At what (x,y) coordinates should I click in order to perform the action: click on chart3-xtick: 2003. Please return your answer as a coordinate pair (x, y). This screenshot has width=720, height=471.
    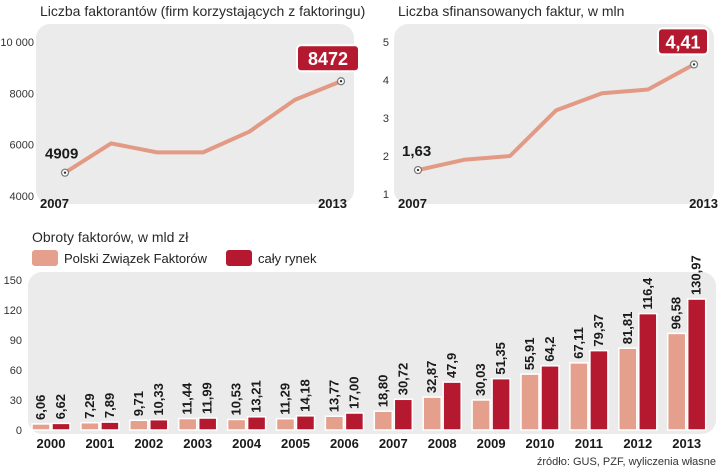
    Looking at the image, I should click on (197, 443).